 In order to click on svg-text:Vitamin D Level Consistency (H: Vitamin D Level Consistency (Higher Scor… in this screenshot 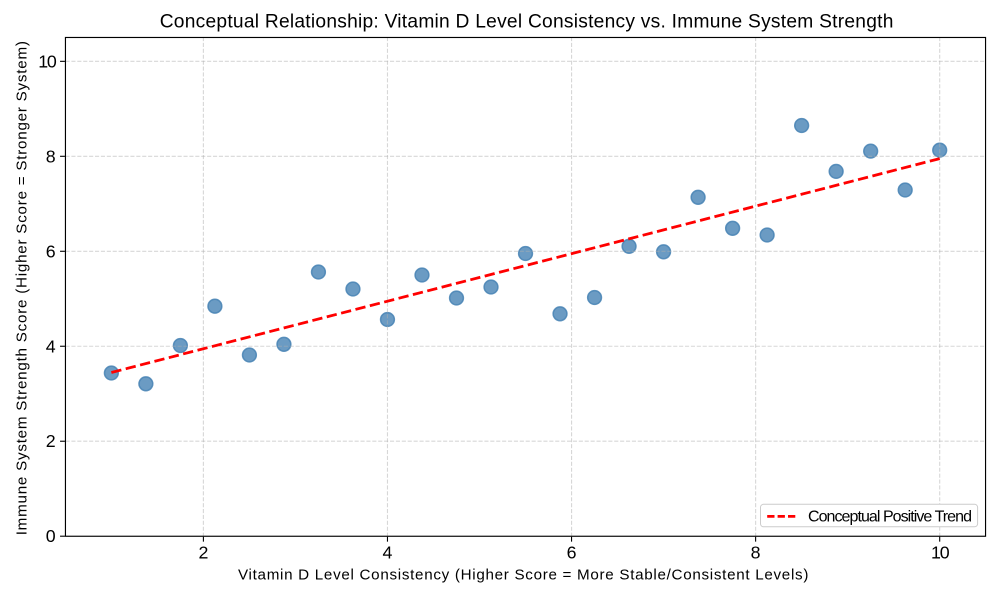, I will do `click(523, 574)`.